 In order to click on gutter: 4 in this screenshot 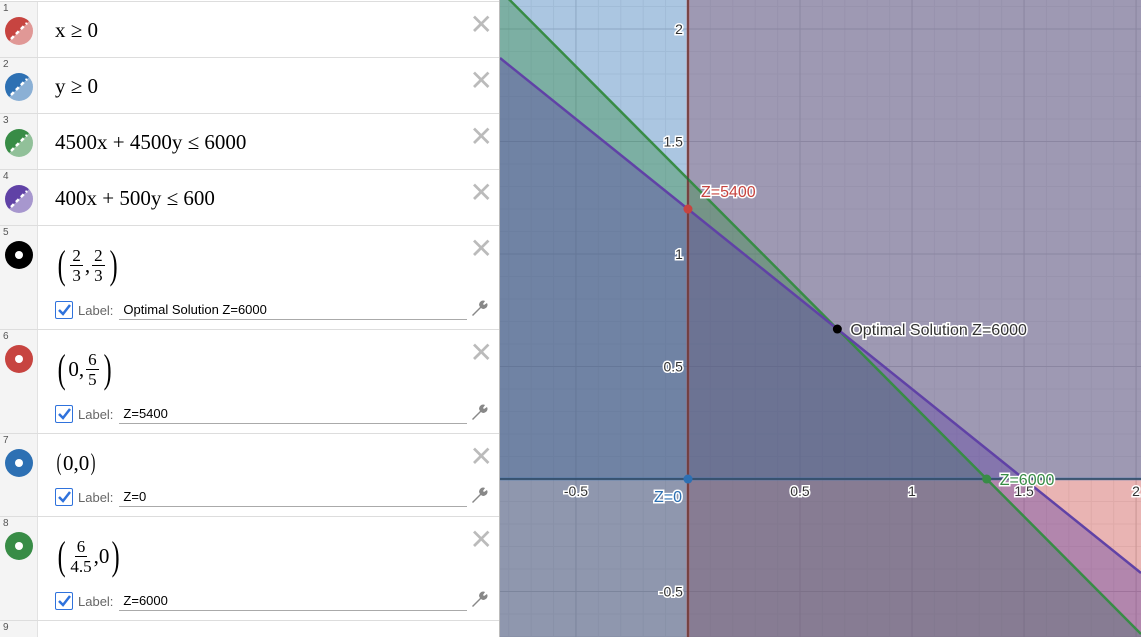, I will do `click(19, 198)`.